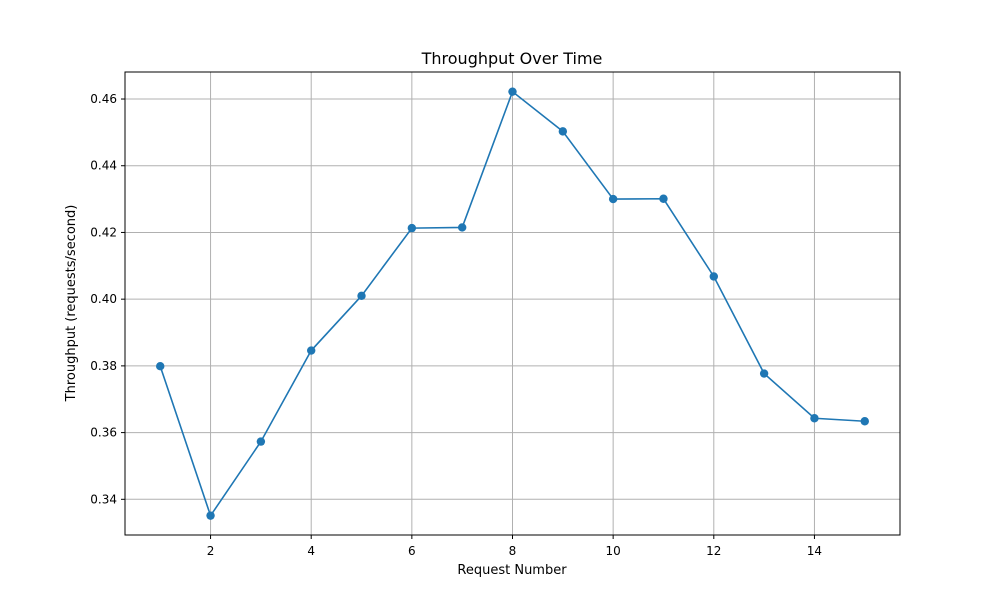 Image resolution: width=1000 pixels, height=600 pixels. Describe the element at coordinates (71, 304) in the screenshot. I see `y-axis-label: Throughput (requests/second)` at that location.